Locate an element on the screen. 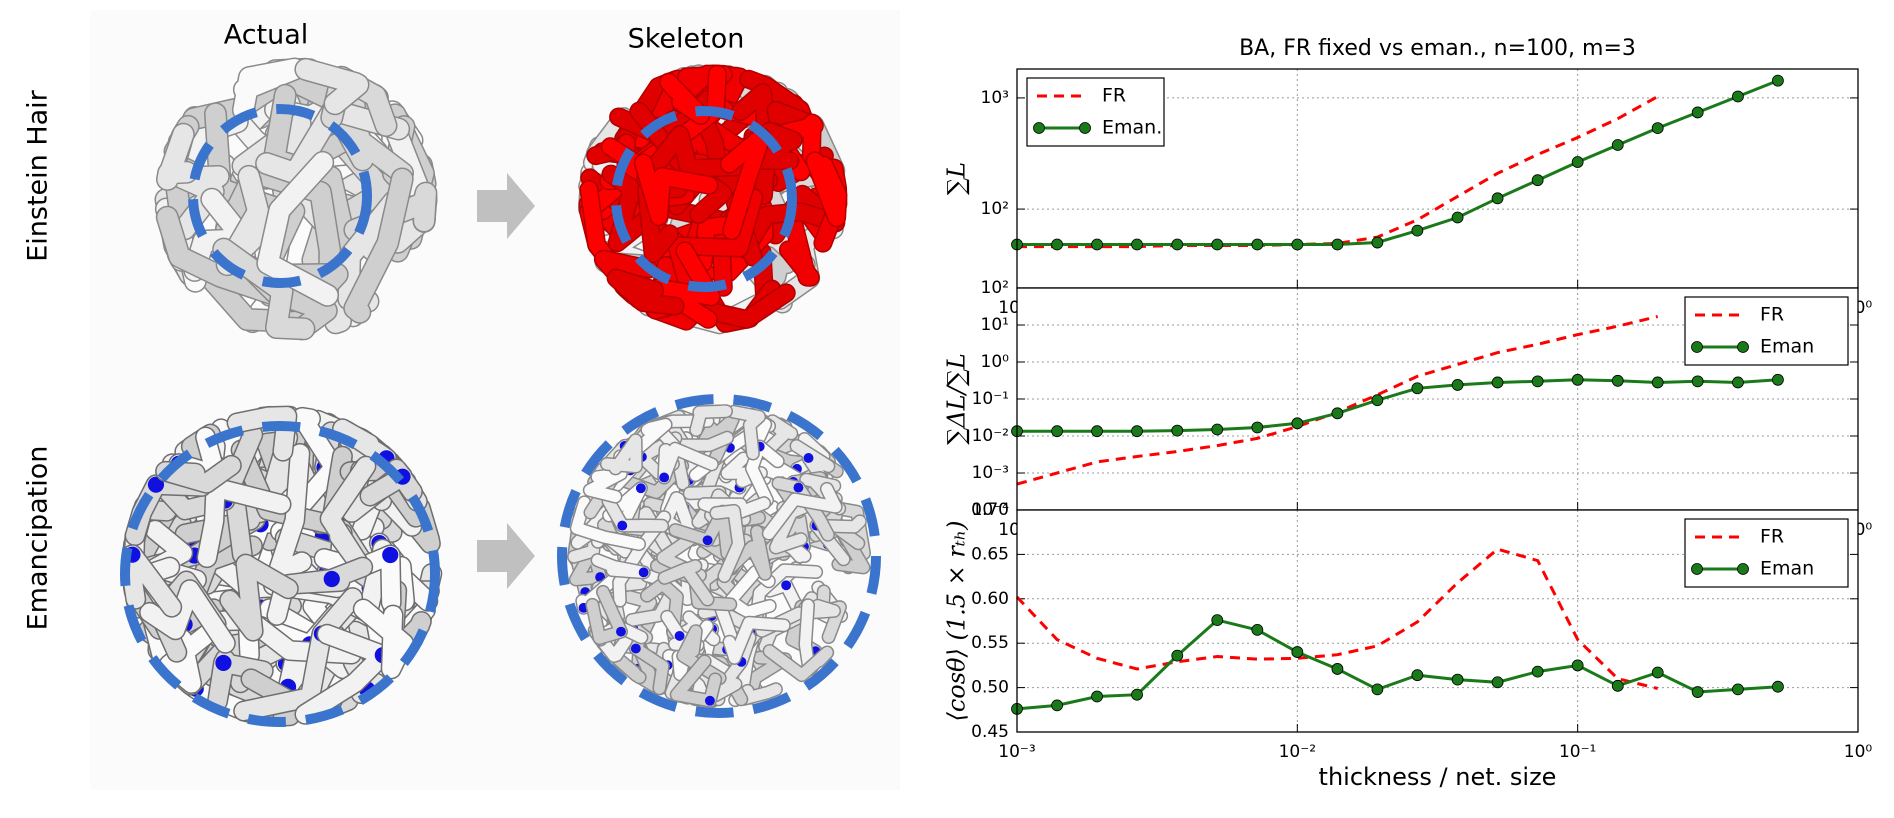 The height and width of the screenshot is (818, 1894). y-tick-label: 10⁻⁴ is located at coordinates (991, 510).